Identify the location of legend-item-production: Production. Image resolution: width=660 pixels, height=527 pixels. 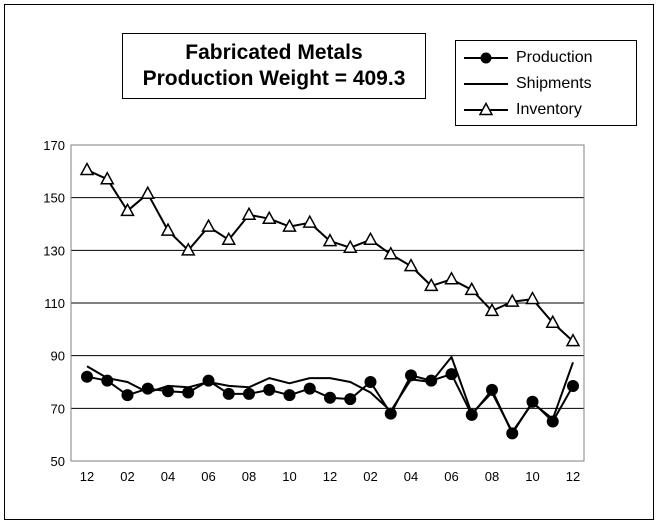
(546, 58).